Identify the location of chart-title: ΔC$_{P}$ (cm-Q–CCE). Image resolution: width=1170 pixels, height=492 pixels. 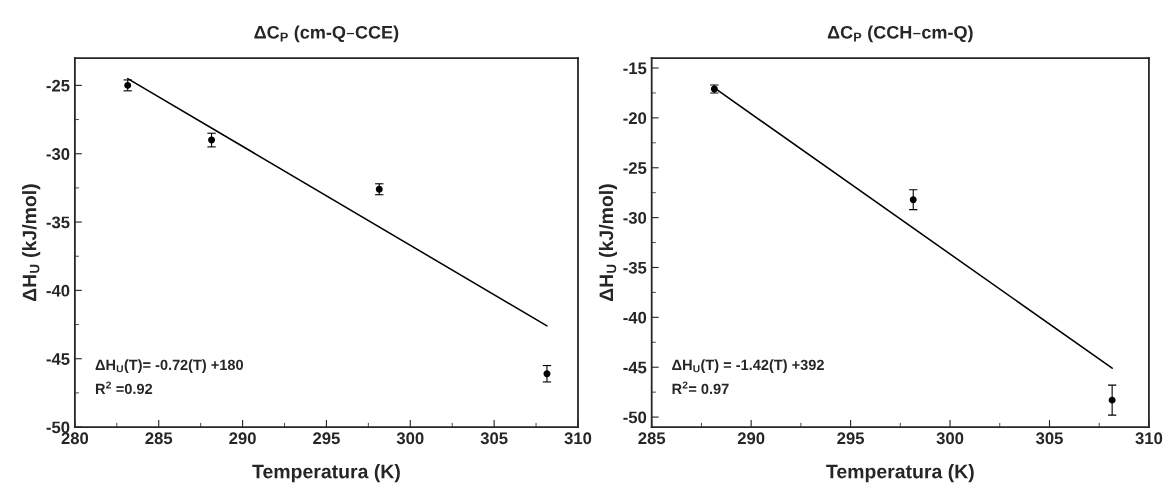
(326, 34).